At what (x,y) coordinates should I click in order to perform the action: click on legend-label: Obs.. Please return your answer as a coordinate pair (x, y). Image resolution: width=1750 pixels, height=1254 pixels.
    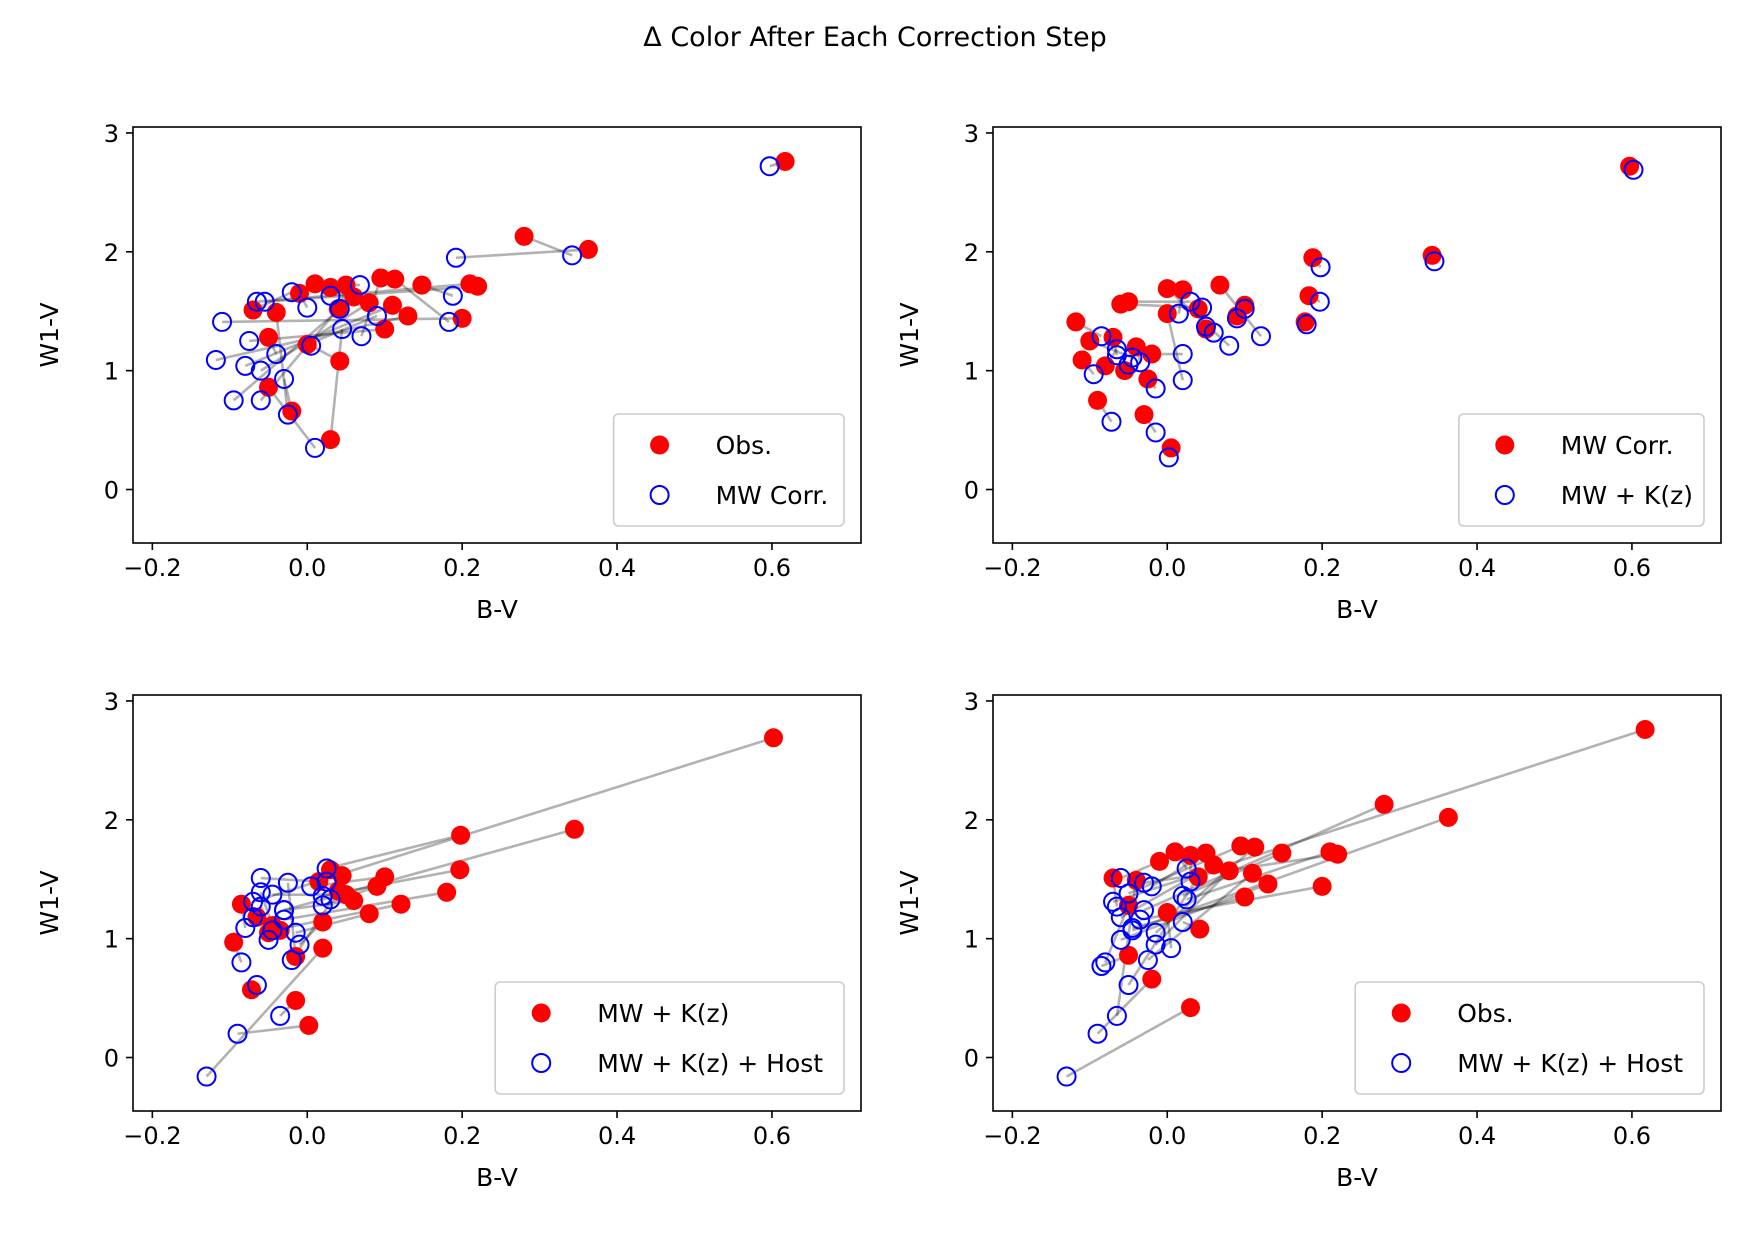
    Looking at the image, I should click on (1485, 1013).